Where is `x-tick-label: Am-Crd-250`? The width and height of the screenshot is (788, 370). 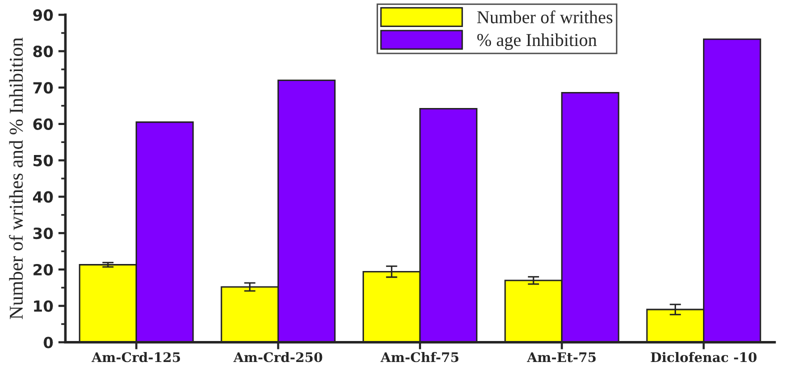
x-tick-label: Am-Crd-250 is located at coordinates (277, 357).